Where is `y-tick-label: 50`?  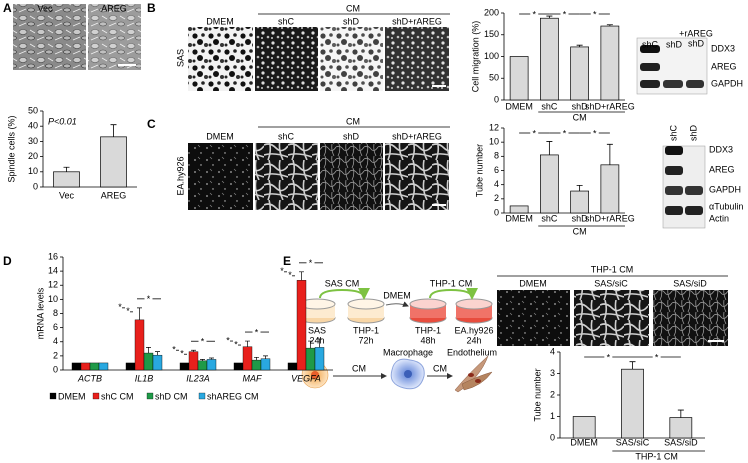
y-tick-label: 50 is located at coordinates (33, 110).